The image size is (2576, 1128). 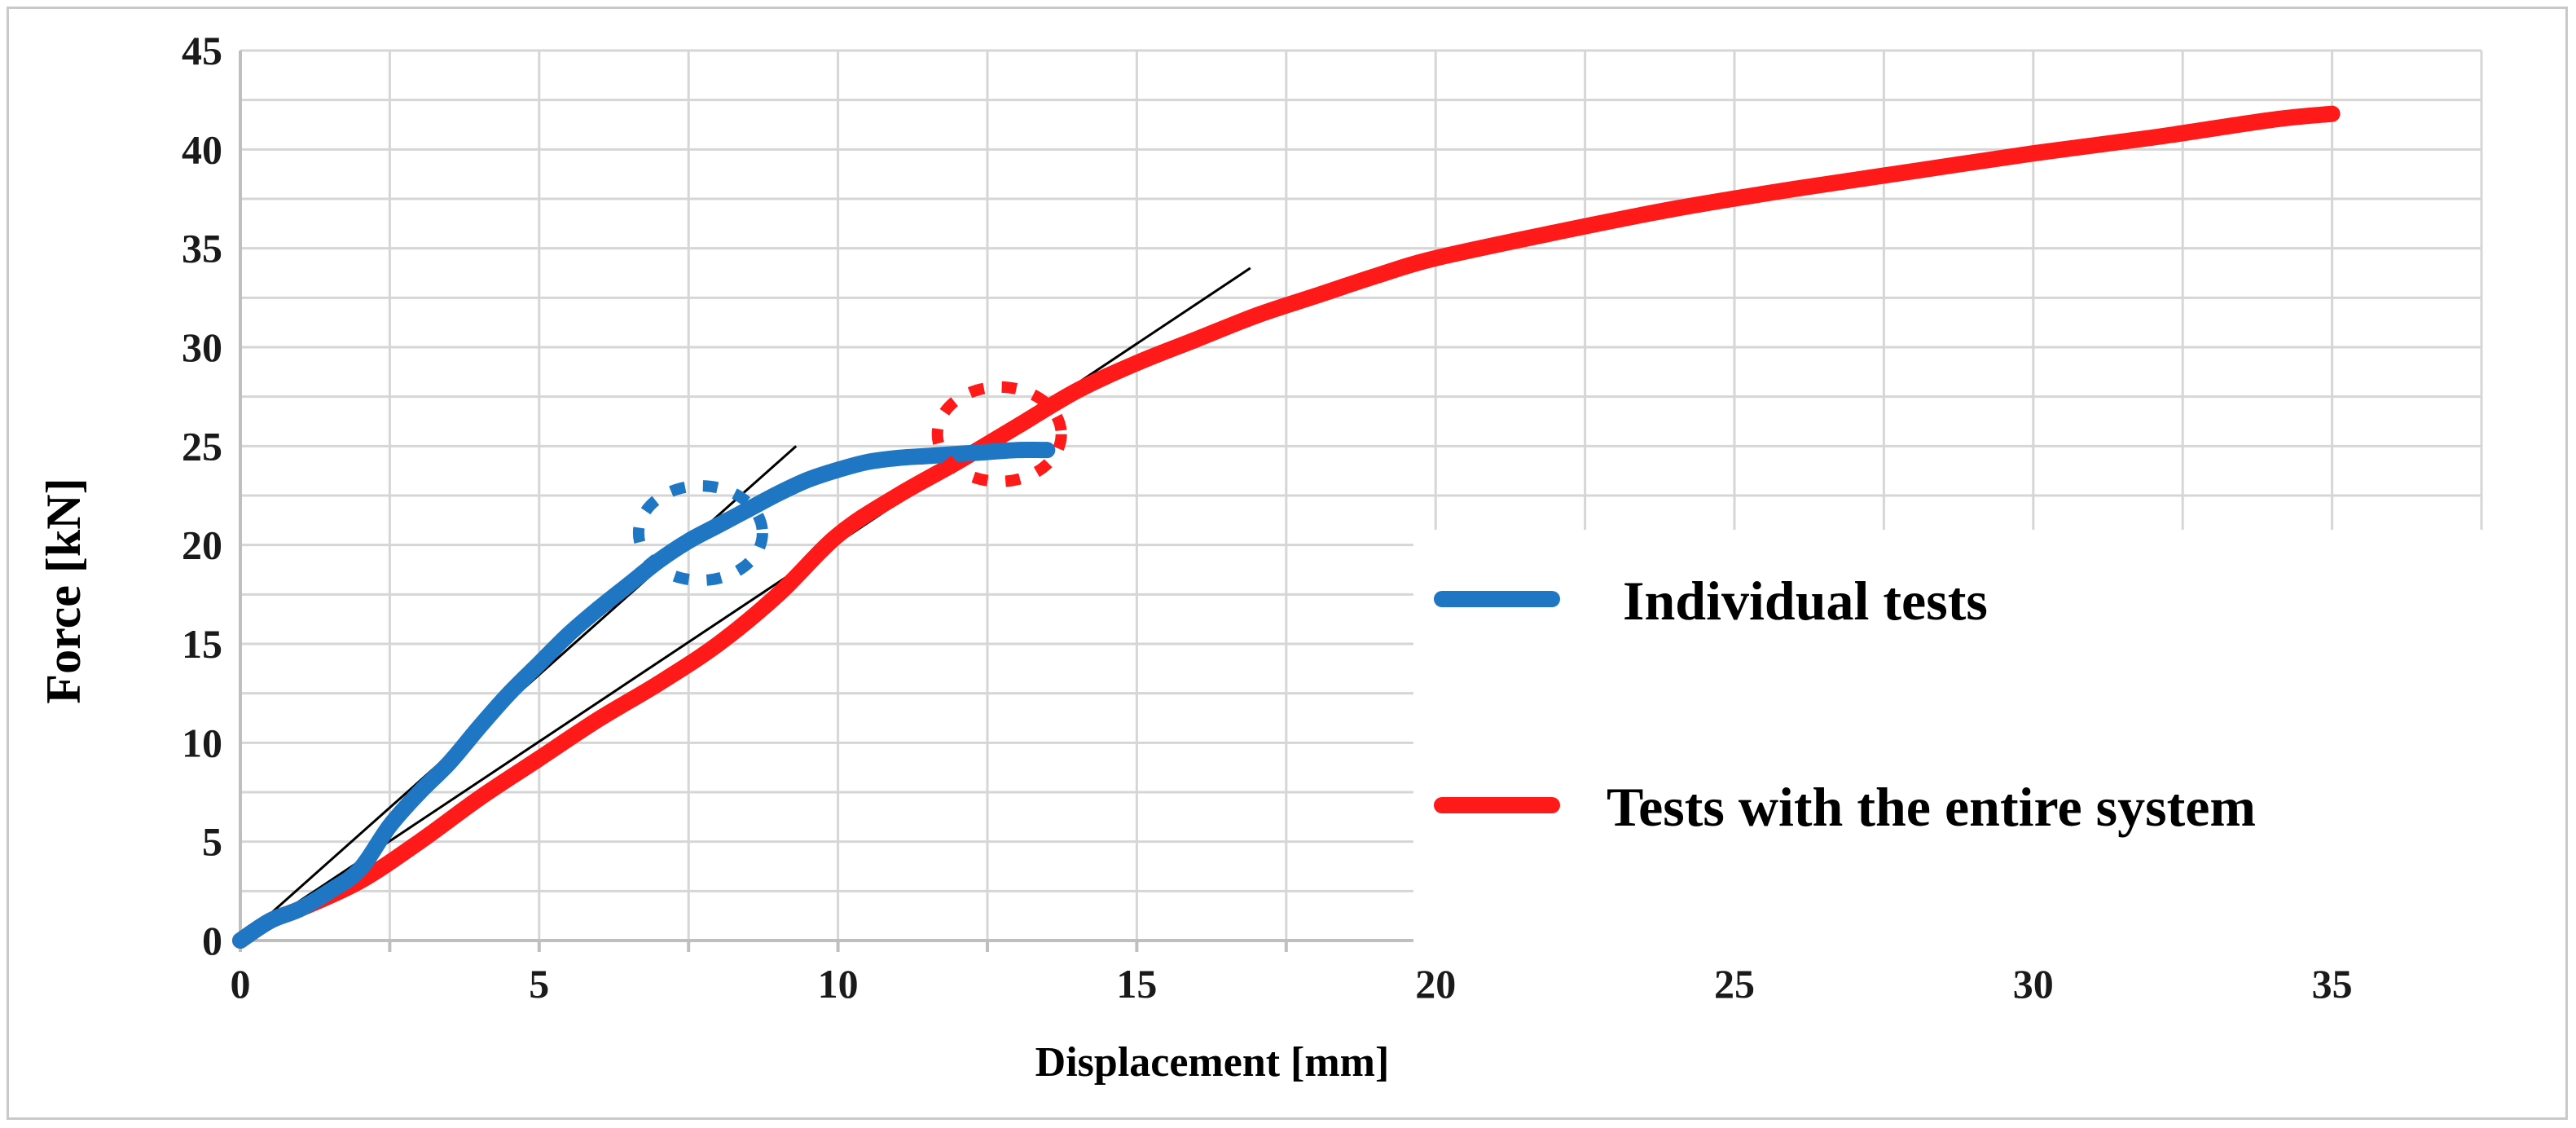 I want to click on x-tick-label: 5, so click(x=539, y=984).